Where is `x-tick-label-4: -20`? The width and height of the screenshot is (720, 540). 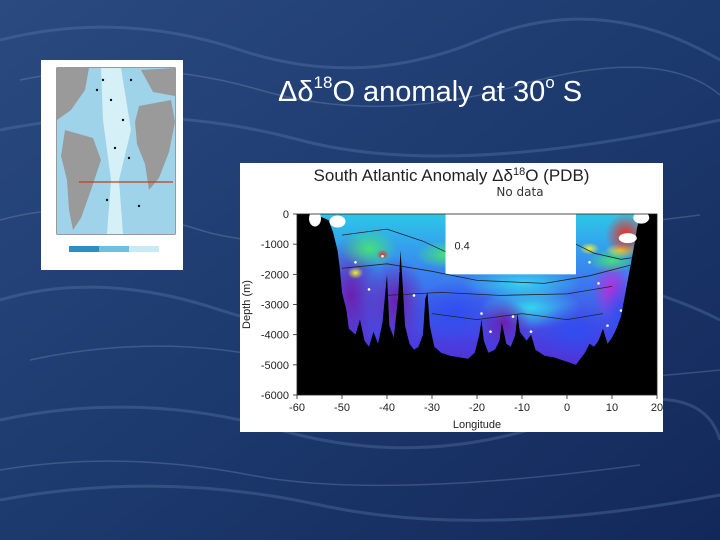
x-tick-label-4: -20 is located at coordinates (477, 408).